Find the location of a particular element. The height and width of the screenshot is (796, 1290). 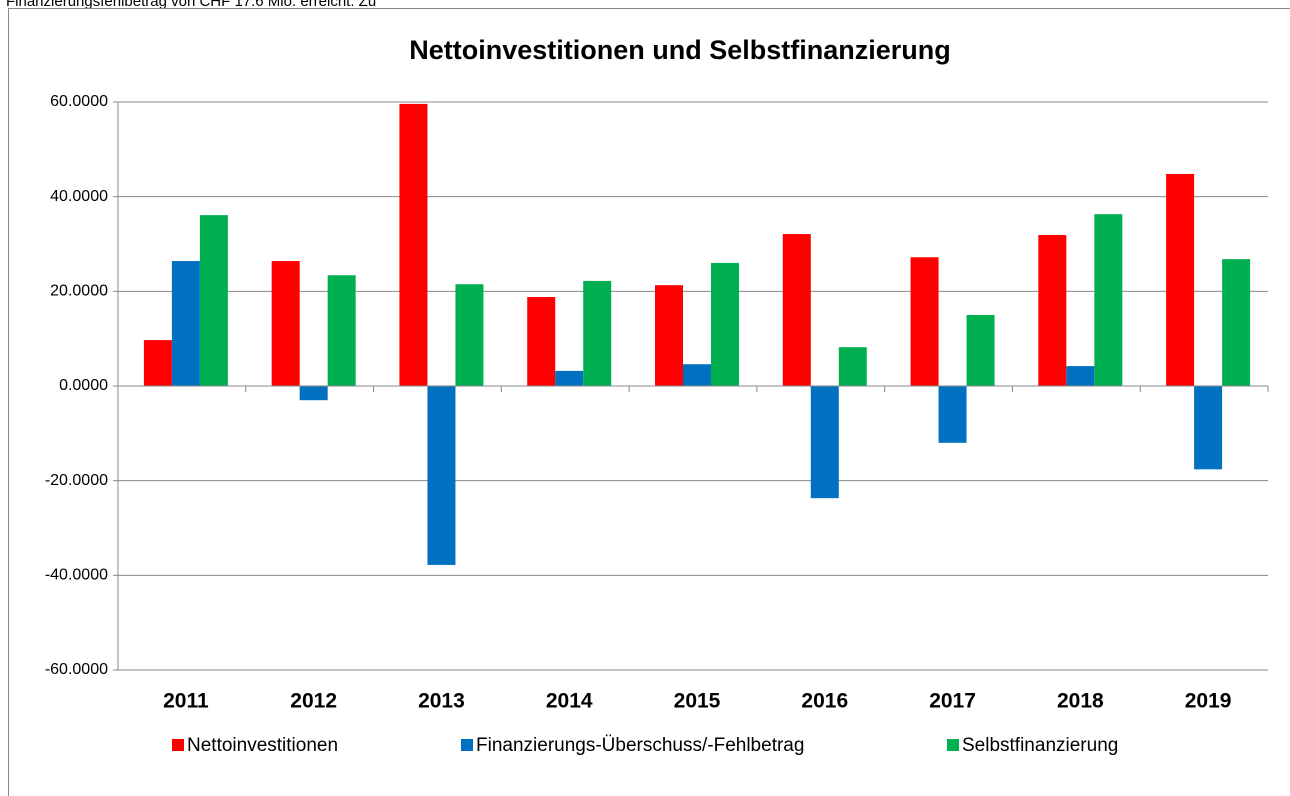

x-tick-label: 2019 is located at coordinates (1208, 701).